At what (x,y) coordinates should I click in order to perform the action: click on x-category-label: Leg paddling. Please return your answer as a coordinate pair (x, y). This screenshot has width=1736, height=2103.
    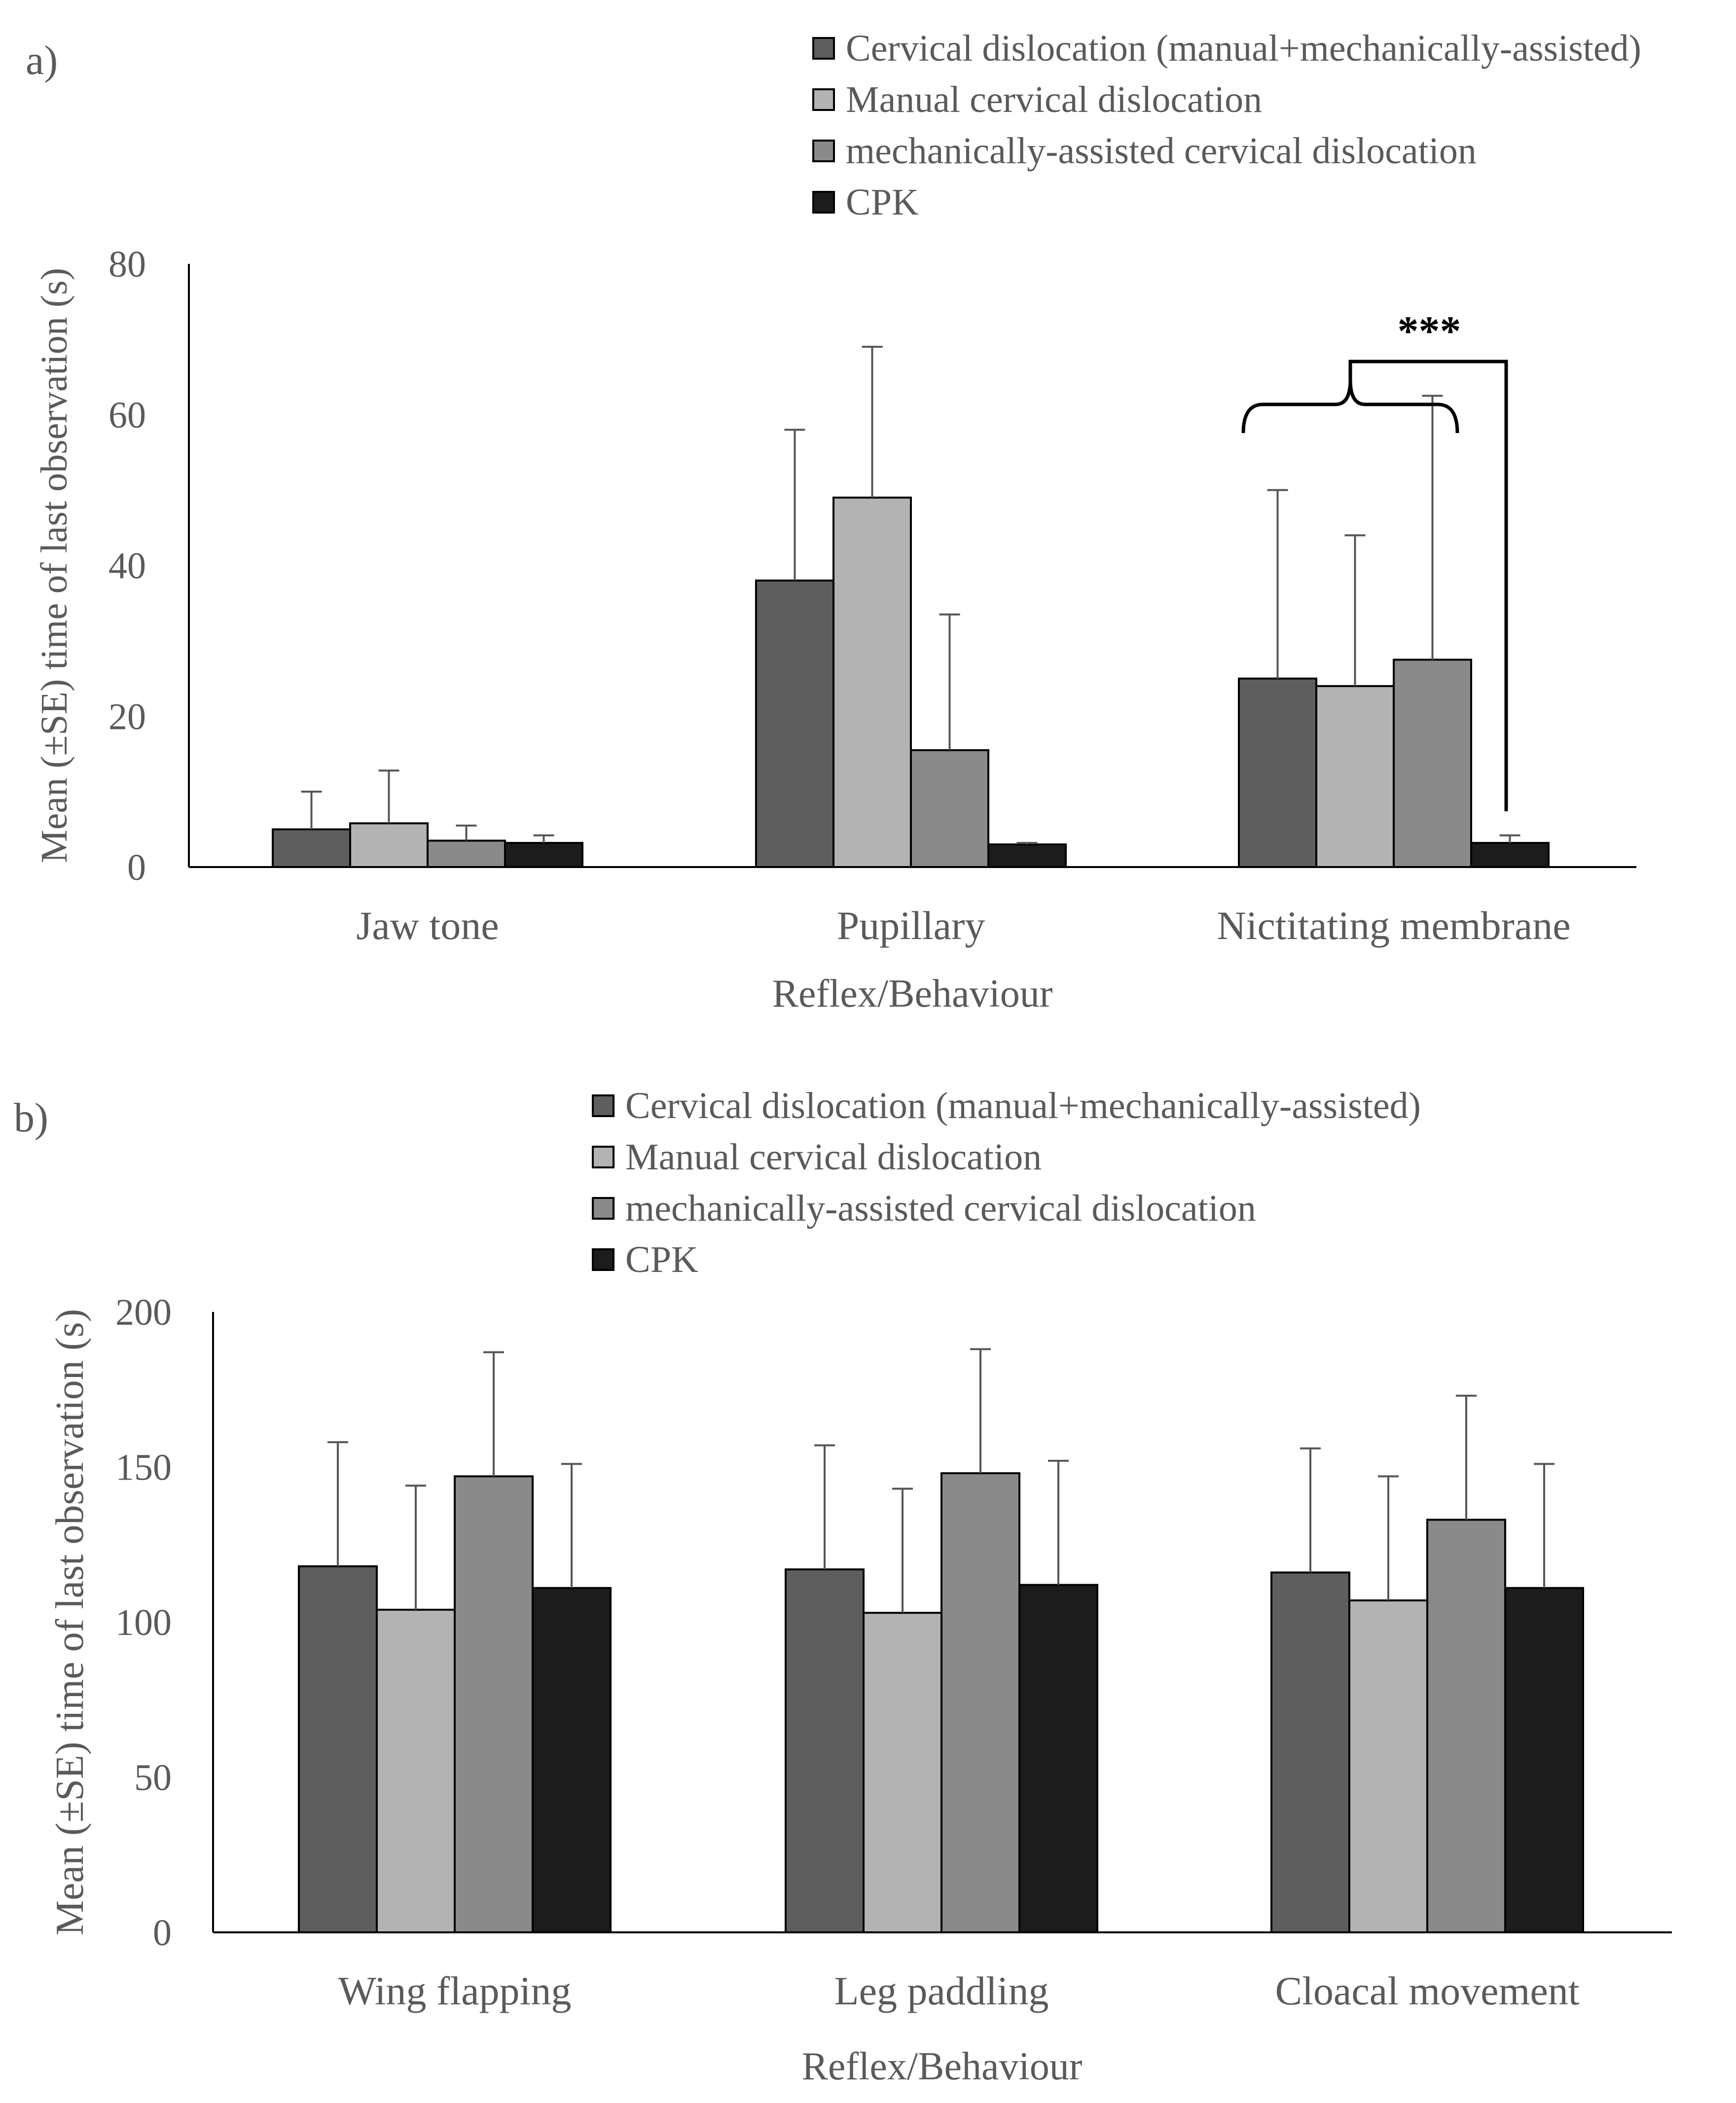
    Looking at the image, I should click on (942, 1990).